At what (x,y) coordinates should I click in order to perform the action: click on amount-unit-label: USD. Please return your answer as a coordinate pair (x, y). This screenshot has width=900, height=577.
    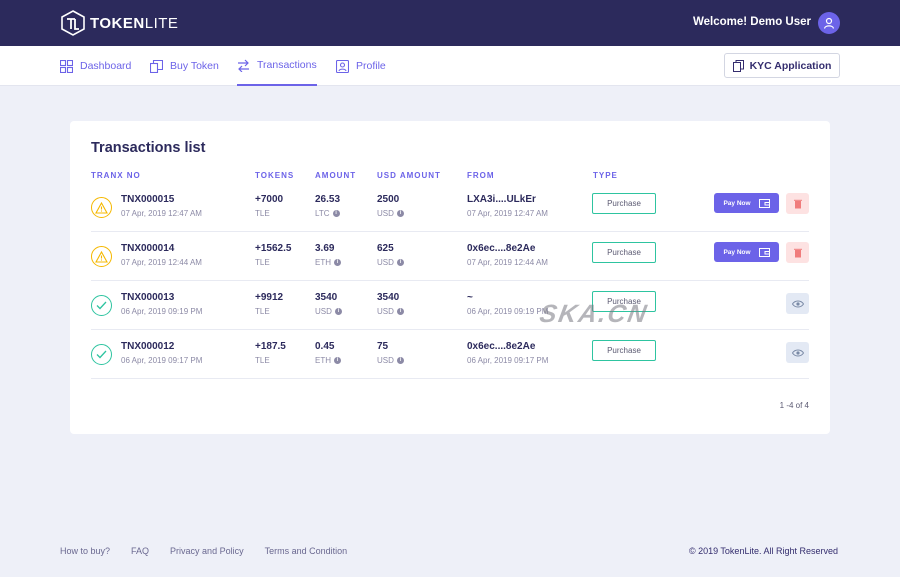
    Looking at the image, I should click on (323, 311).